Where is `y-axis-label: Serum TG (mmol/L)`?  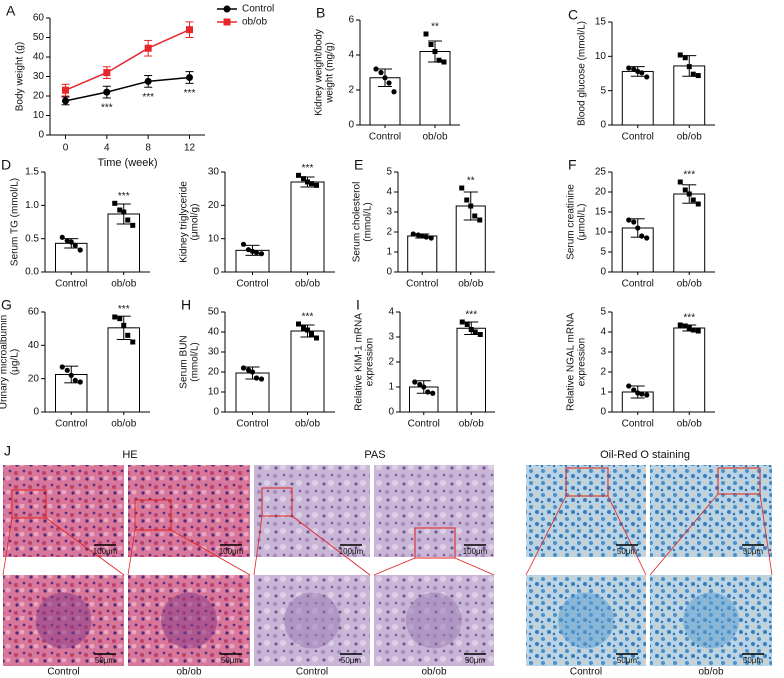 y-axis-label: Serum TG (mmol/L) is located at coordinates (15, 222).